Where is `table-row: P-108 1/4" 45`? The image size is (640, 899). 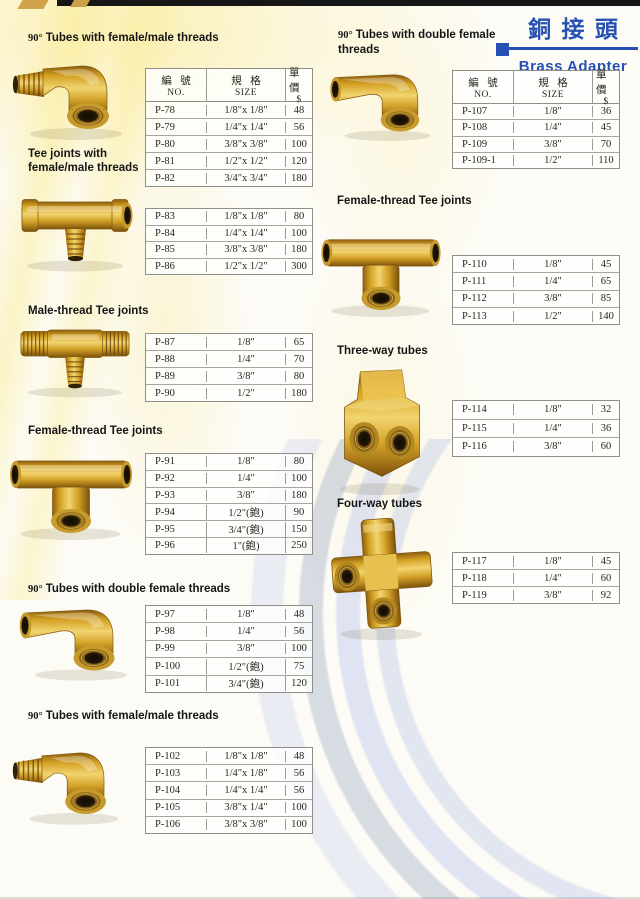
table-row: P-108 1/4" 45 is located at coordinates (536, 127).